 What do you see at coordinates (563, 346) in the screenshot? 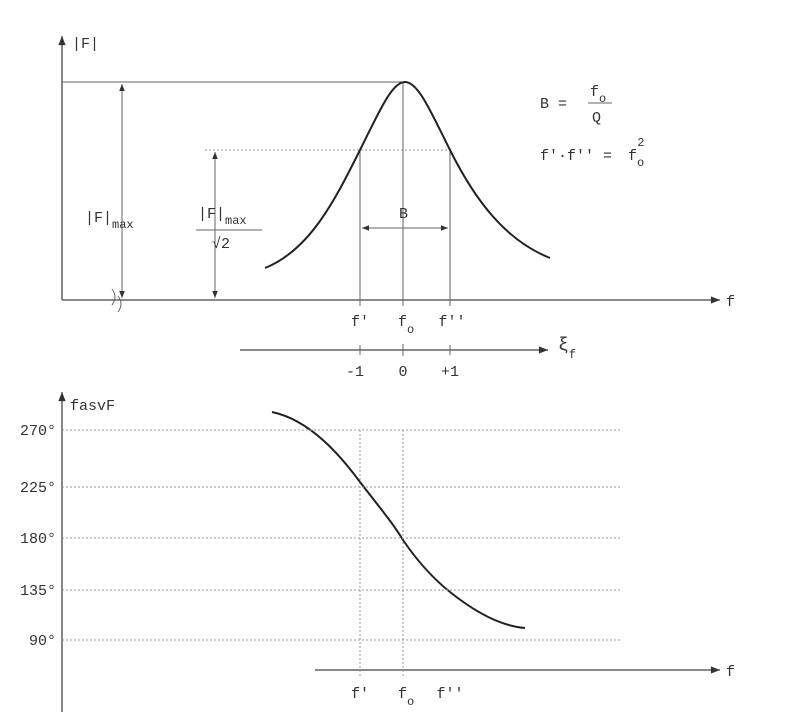
I see `text: ξ` at bounding box center [563, 346].